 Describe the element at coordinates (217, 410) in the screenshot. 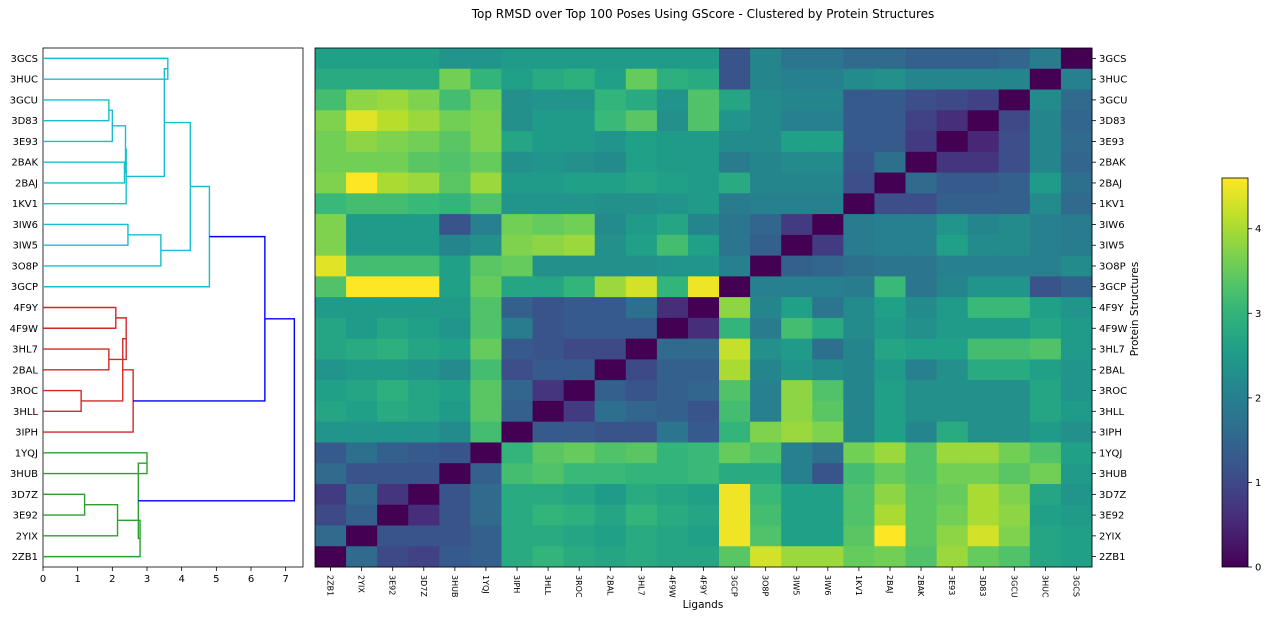

I see `dendrogram-link` at that location.